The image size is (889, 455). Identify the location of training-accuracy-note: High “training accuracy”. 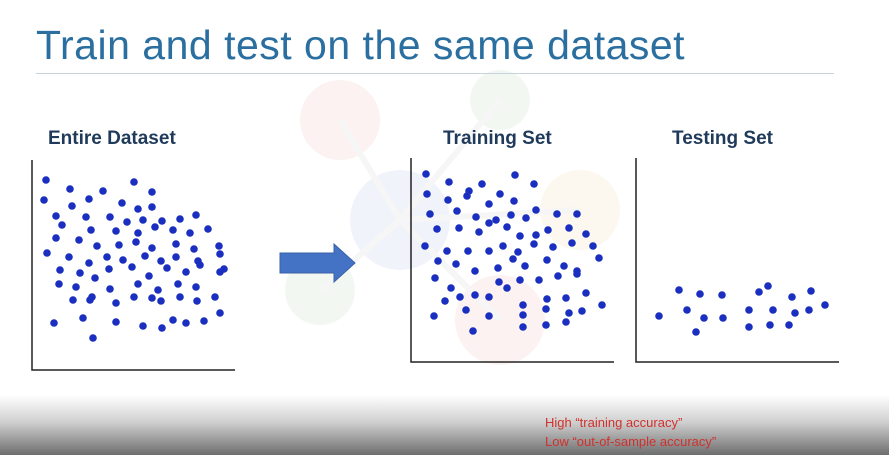
(614, 422).